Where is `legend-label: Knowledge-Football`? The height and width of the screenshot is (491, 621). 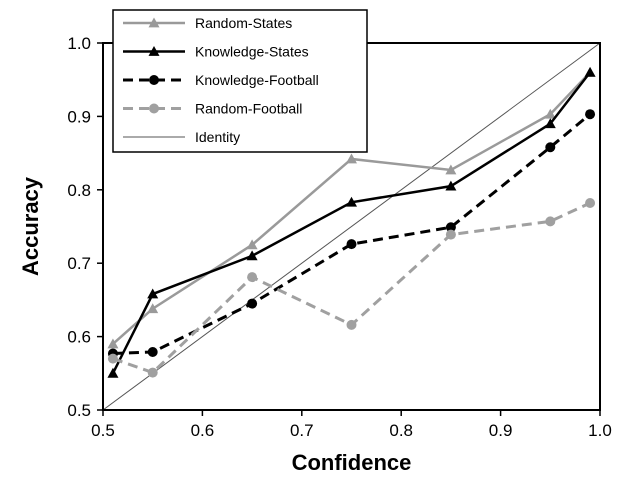
legend-label: Knowledge-Football is located at coordinates (257, 80).